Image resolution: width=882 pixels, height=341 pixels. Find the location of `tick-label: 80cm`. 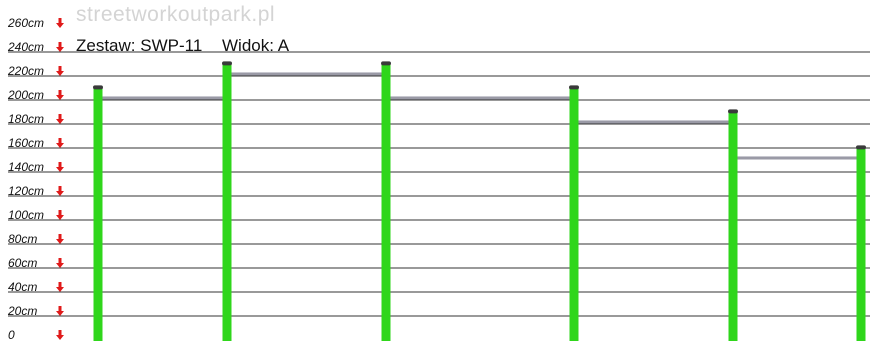

tick-label: 80cm is located at coordinates (22, 239).